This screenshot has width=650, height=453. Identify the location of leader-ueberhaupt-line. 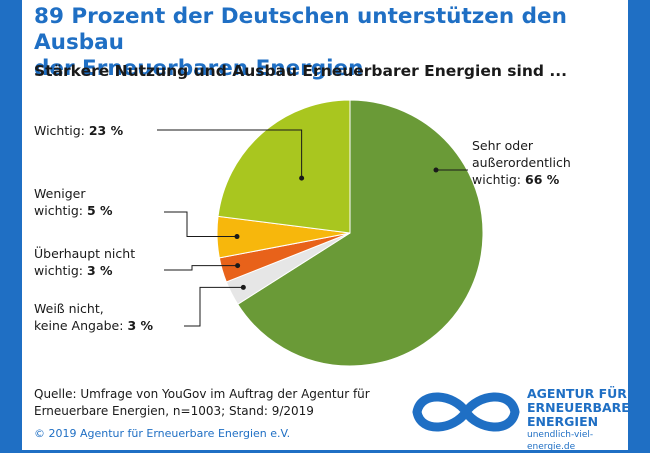
(201, 268).